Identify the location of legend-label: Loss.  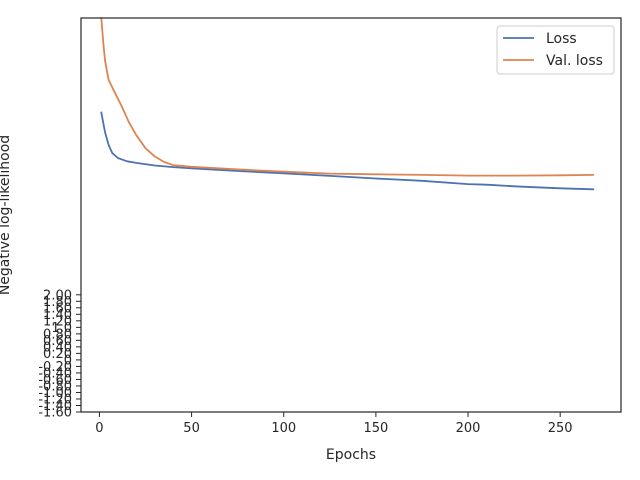
(561, 39).